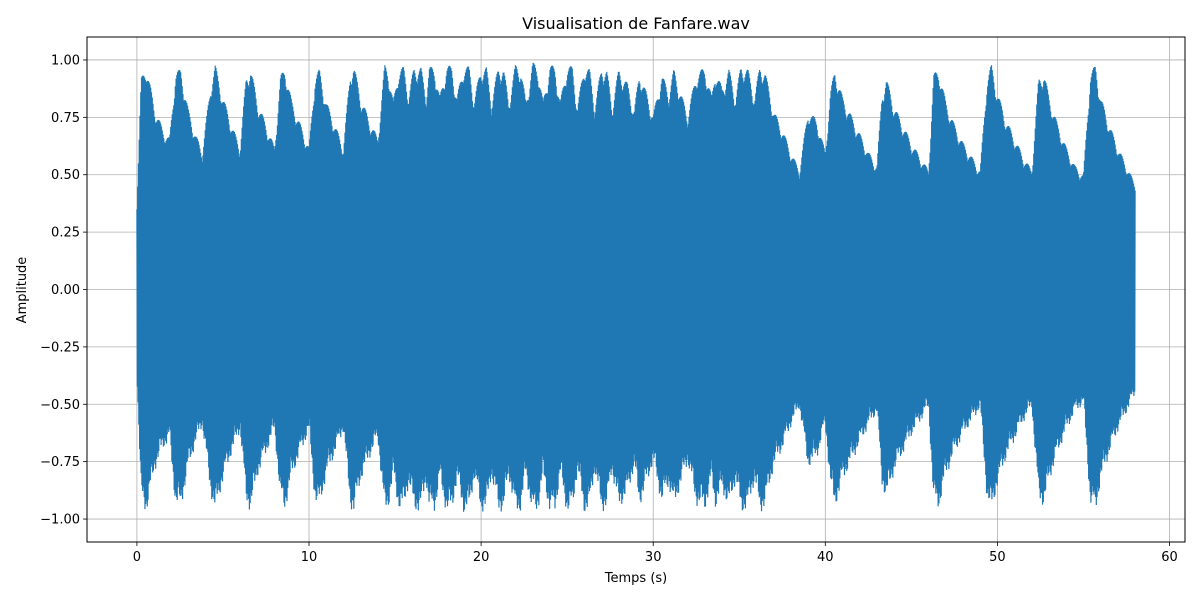  I want to click on x-tick-label: 30, so click(653, 557).